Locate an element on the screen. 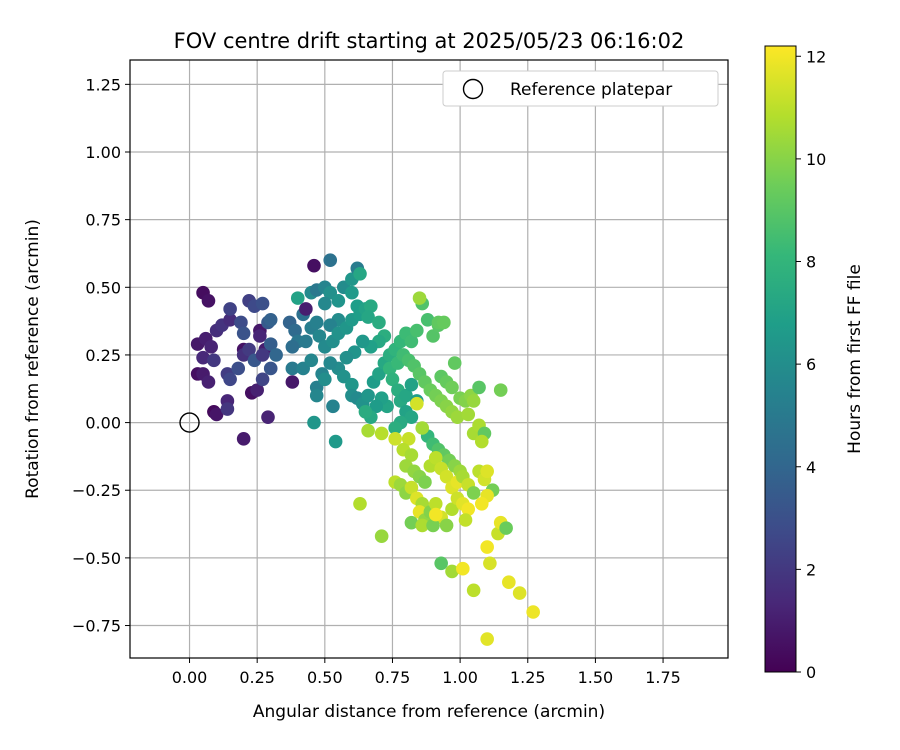  x-tick-label: 0.50 is located at coordinates (325, 677).